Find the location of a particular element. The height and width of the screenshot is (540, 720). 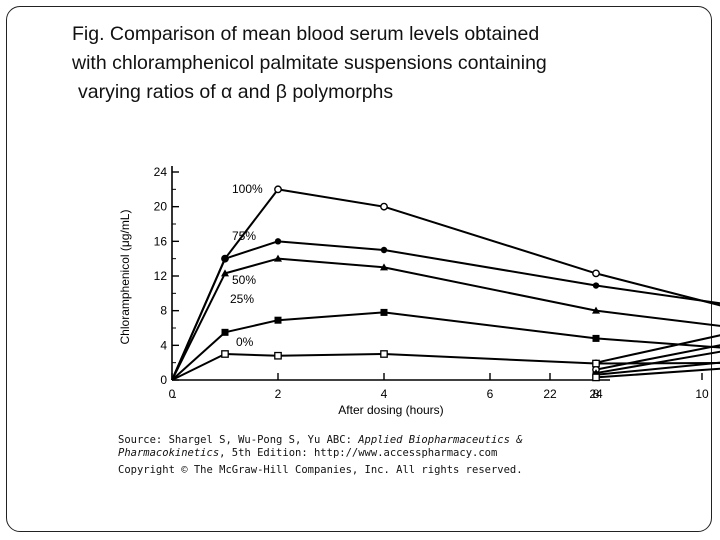

y-tick-label: 20 is located at coordinates (161, 207).